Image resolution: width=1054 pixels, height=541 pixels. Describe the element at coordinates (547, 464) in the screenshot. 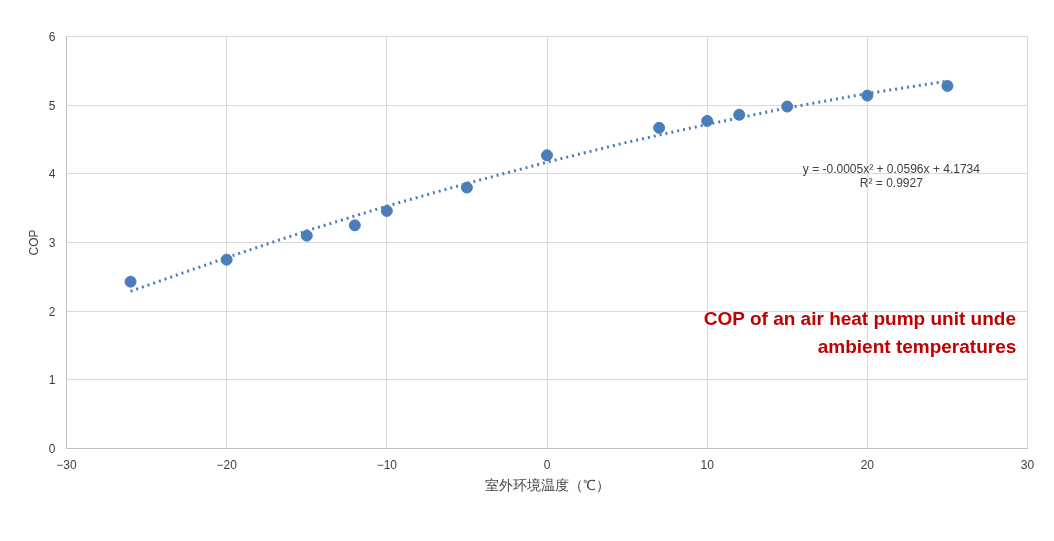

I see `x-tick-label: 0` at that location.